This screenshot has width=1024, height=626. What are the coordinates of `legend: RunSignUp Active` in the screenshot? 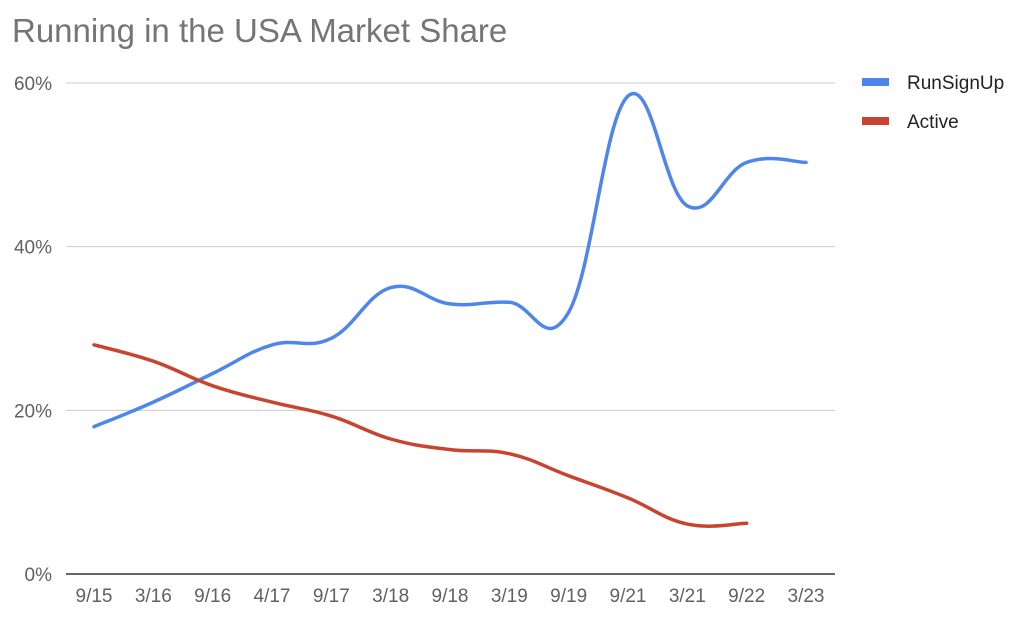 It's located at (933, 103).